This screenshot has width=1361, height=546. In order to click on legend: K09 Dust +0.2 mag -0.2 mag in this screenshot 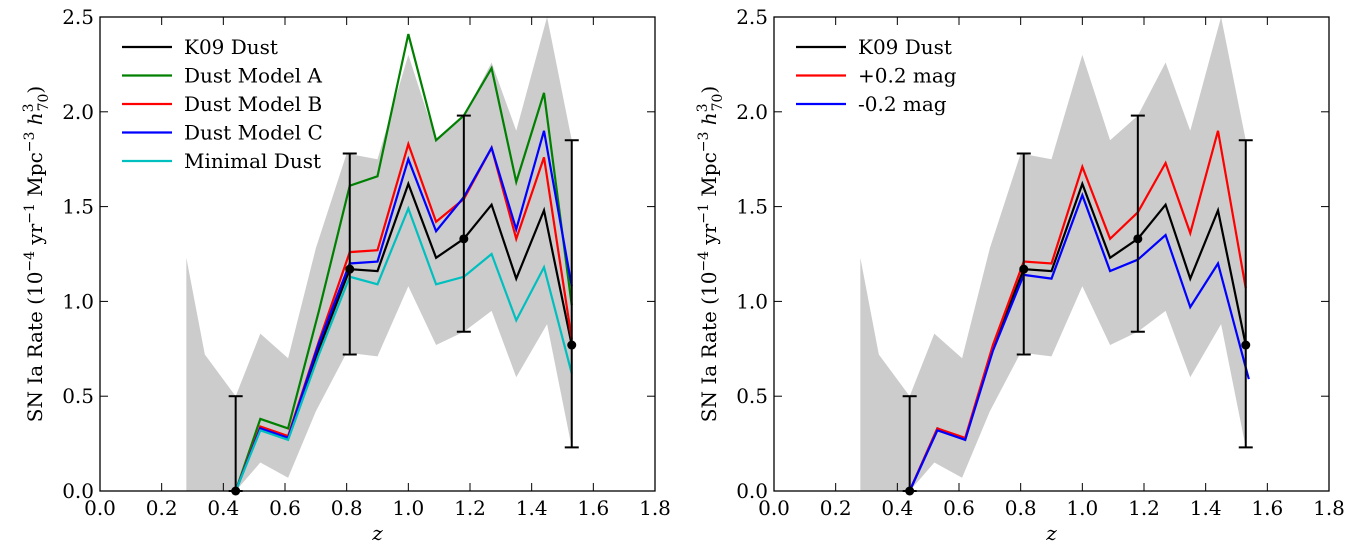, I will do `click(876, 75)`.